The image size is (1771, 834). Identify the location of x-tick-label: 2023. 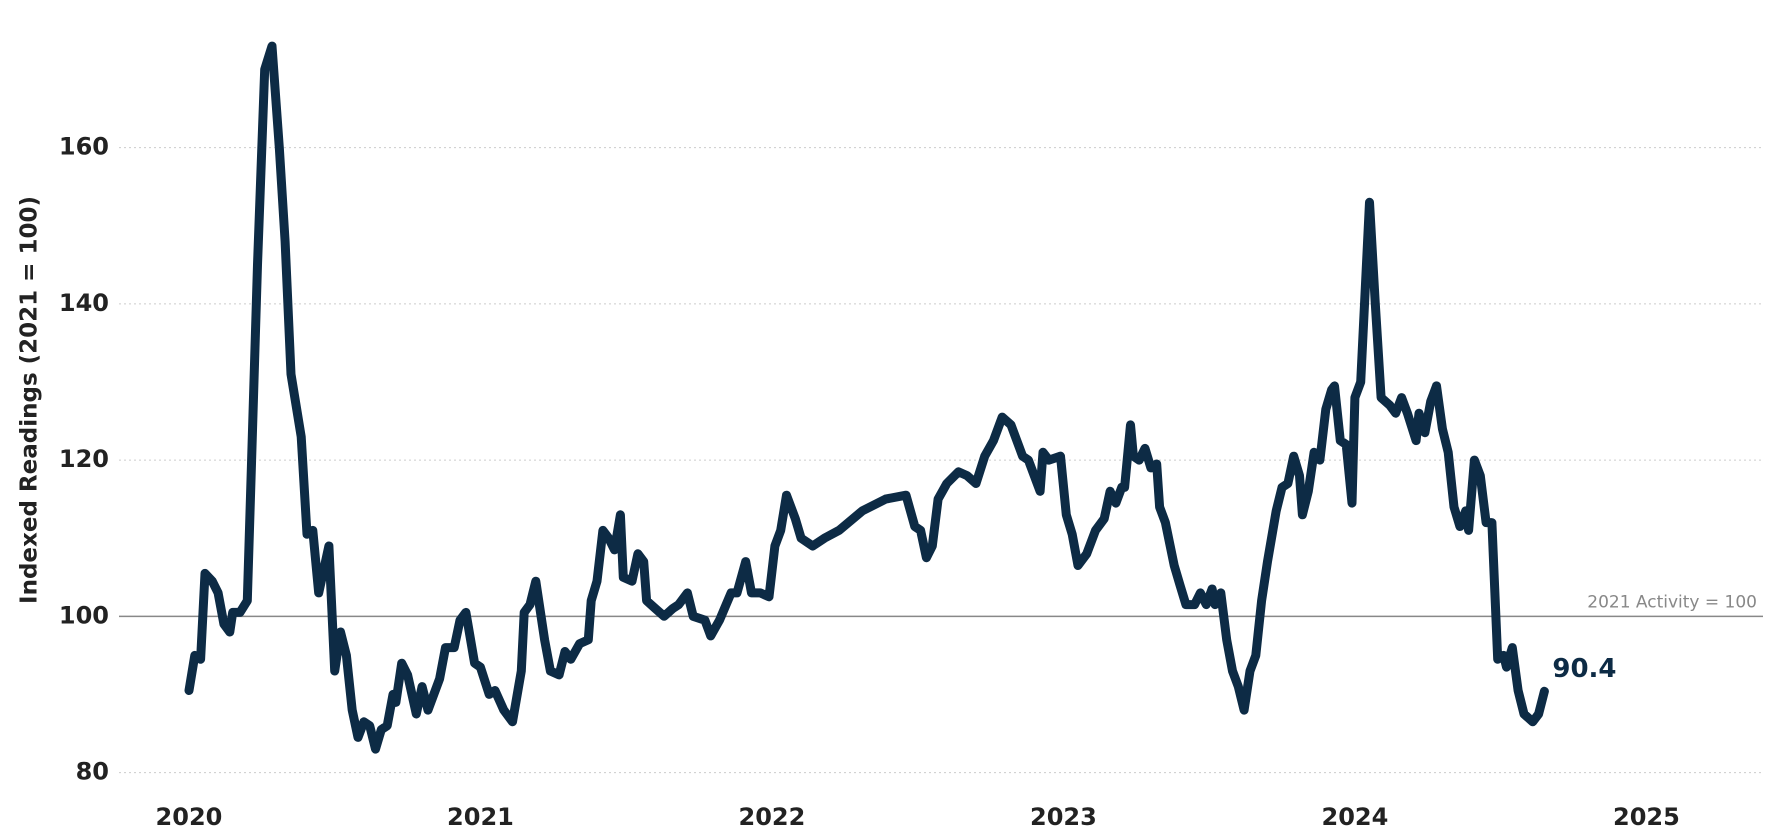
(1063, 817).